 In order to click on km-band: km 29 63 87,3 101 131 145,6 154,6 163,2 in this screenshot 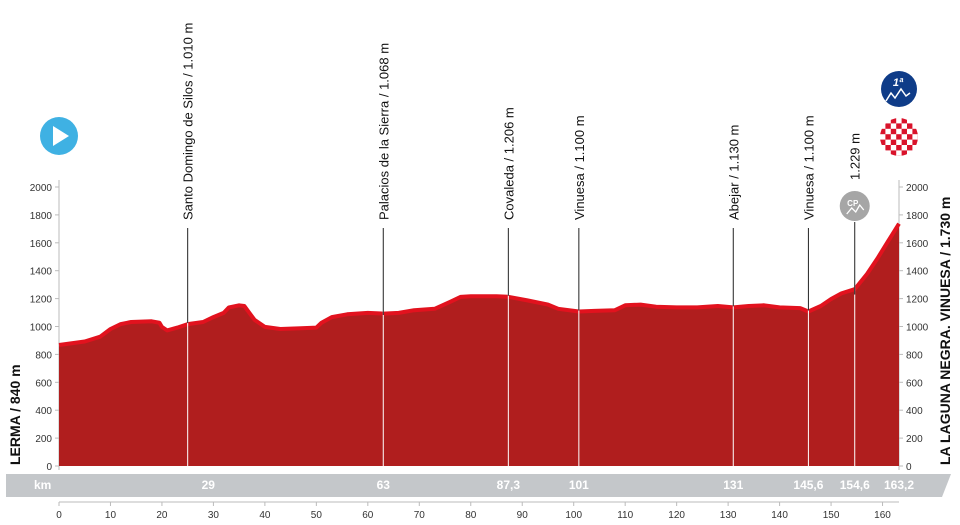, I will do `click(478, 485)`.